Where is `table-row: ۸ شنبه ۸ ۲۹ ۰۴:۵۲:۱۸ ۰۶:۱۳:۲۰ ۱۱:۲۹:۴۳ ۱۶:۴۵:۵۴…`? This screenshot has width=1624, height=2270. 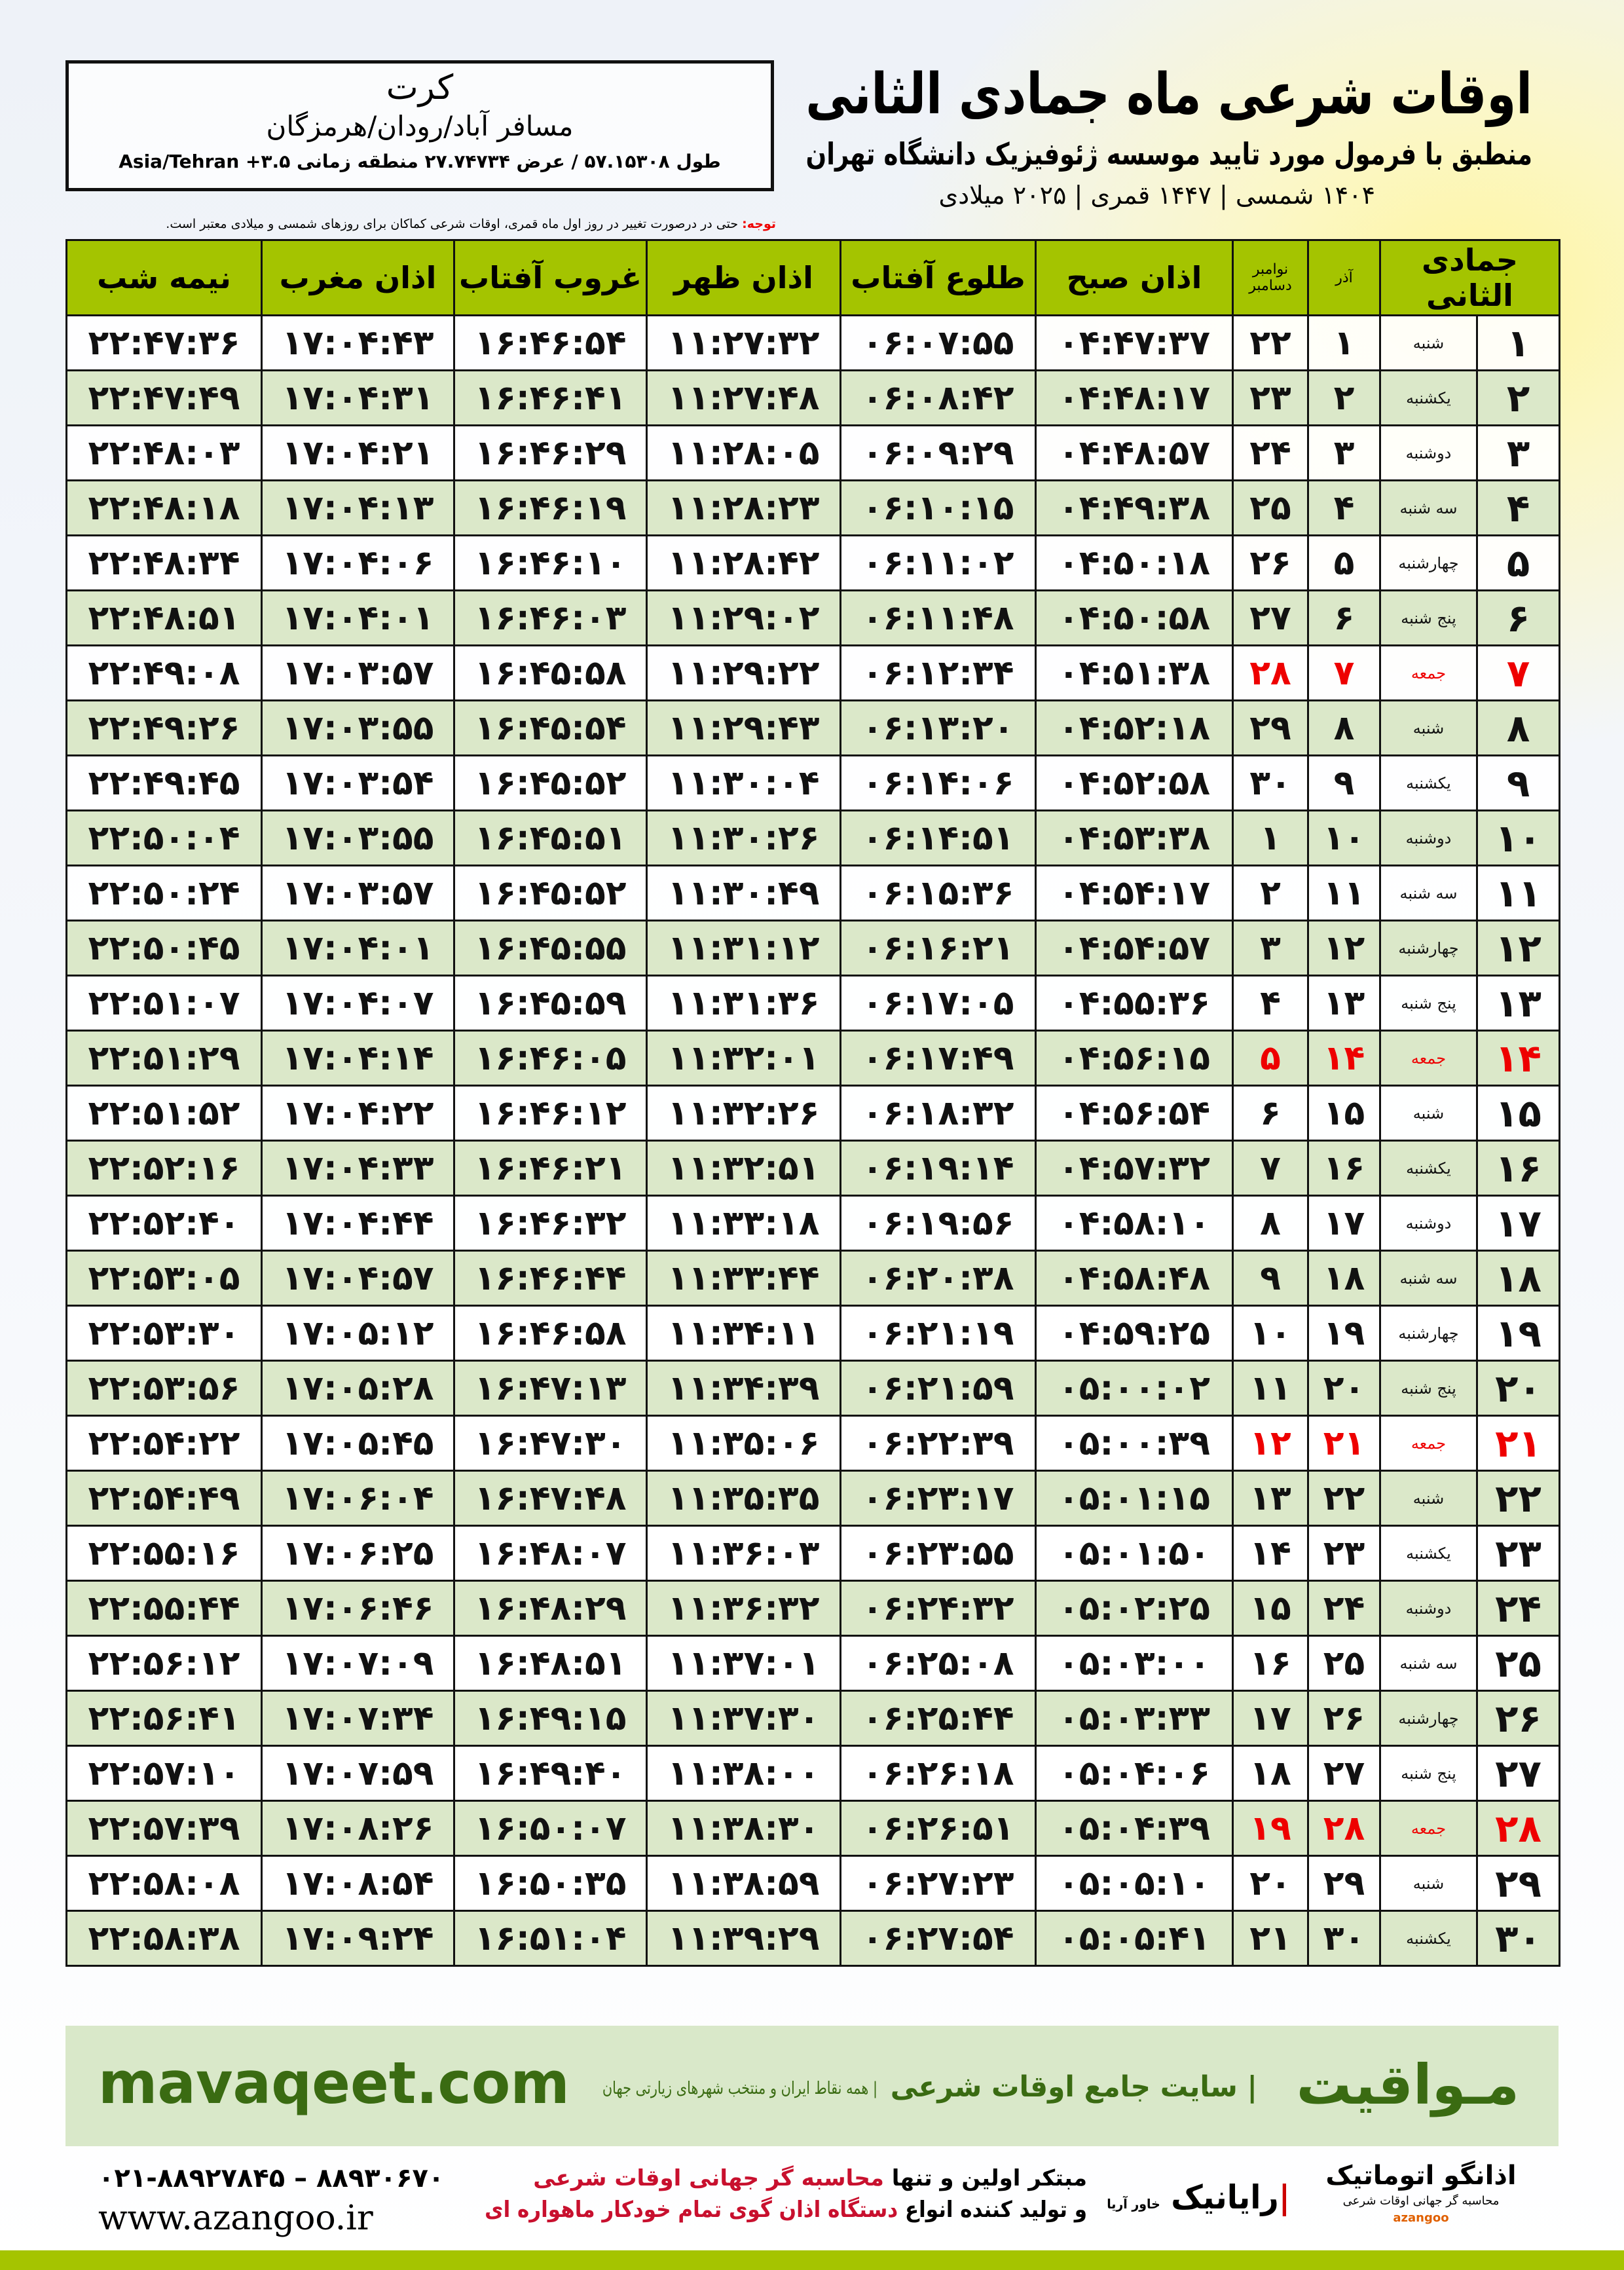
table-row: ۸ شنبه ۸ ۲۹ ۰۴:۵۲:۱۸ ۰۶:۱۳:۲۰ ۱۱:۲۹:۴۳ ۱۶:۴۵:۵۴… is located at coordinates (813, 727).